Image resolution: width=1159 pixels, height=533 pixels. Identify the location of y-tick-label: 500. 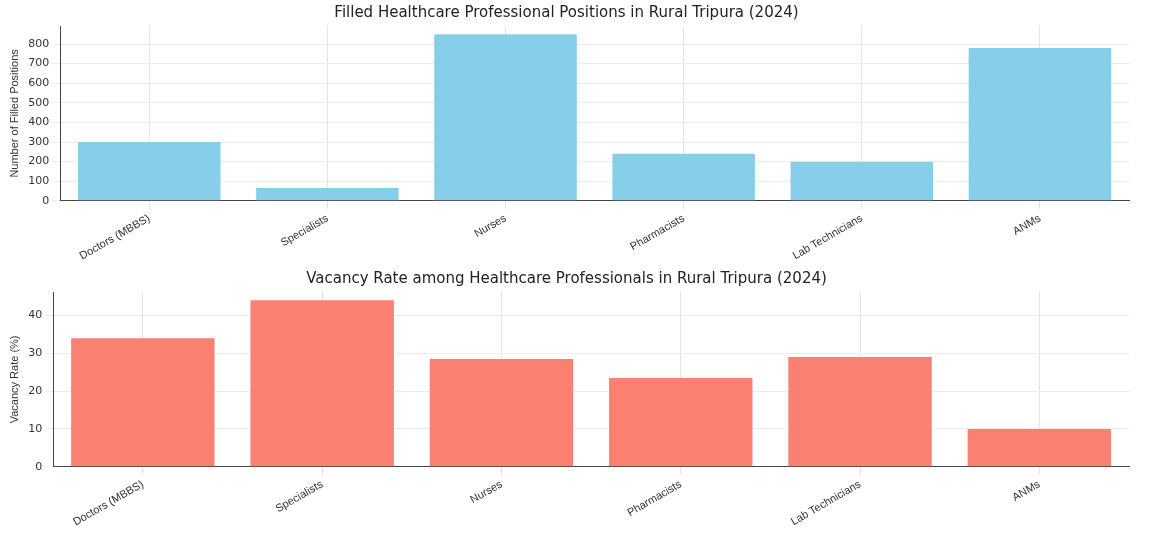
(39, 102).